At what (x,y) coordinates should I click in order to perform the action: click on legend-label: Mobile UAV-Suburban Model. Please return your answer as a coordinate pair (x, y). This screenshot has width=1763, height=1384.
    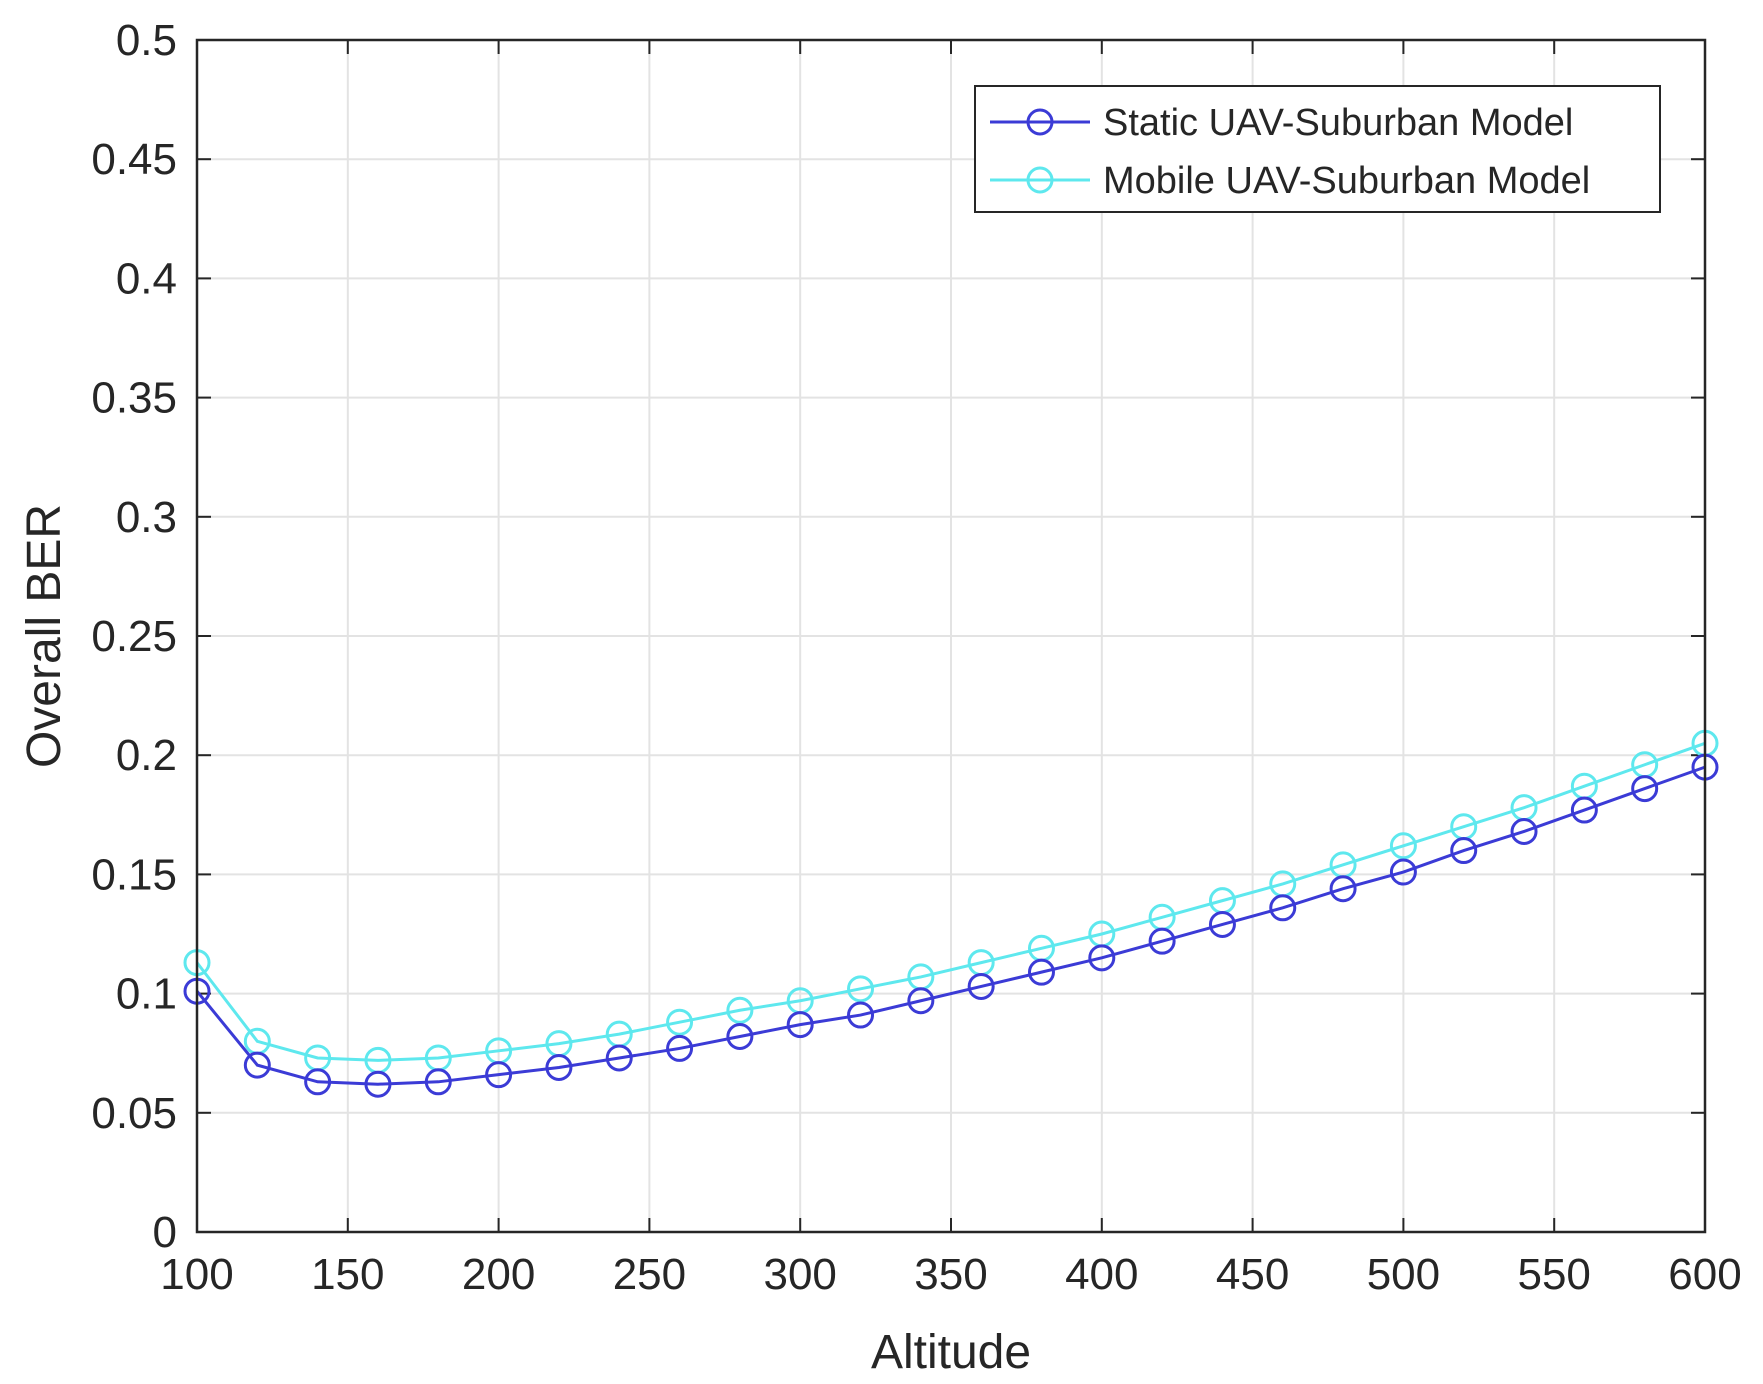
    Looking at the image, I should click on (1346, 181).